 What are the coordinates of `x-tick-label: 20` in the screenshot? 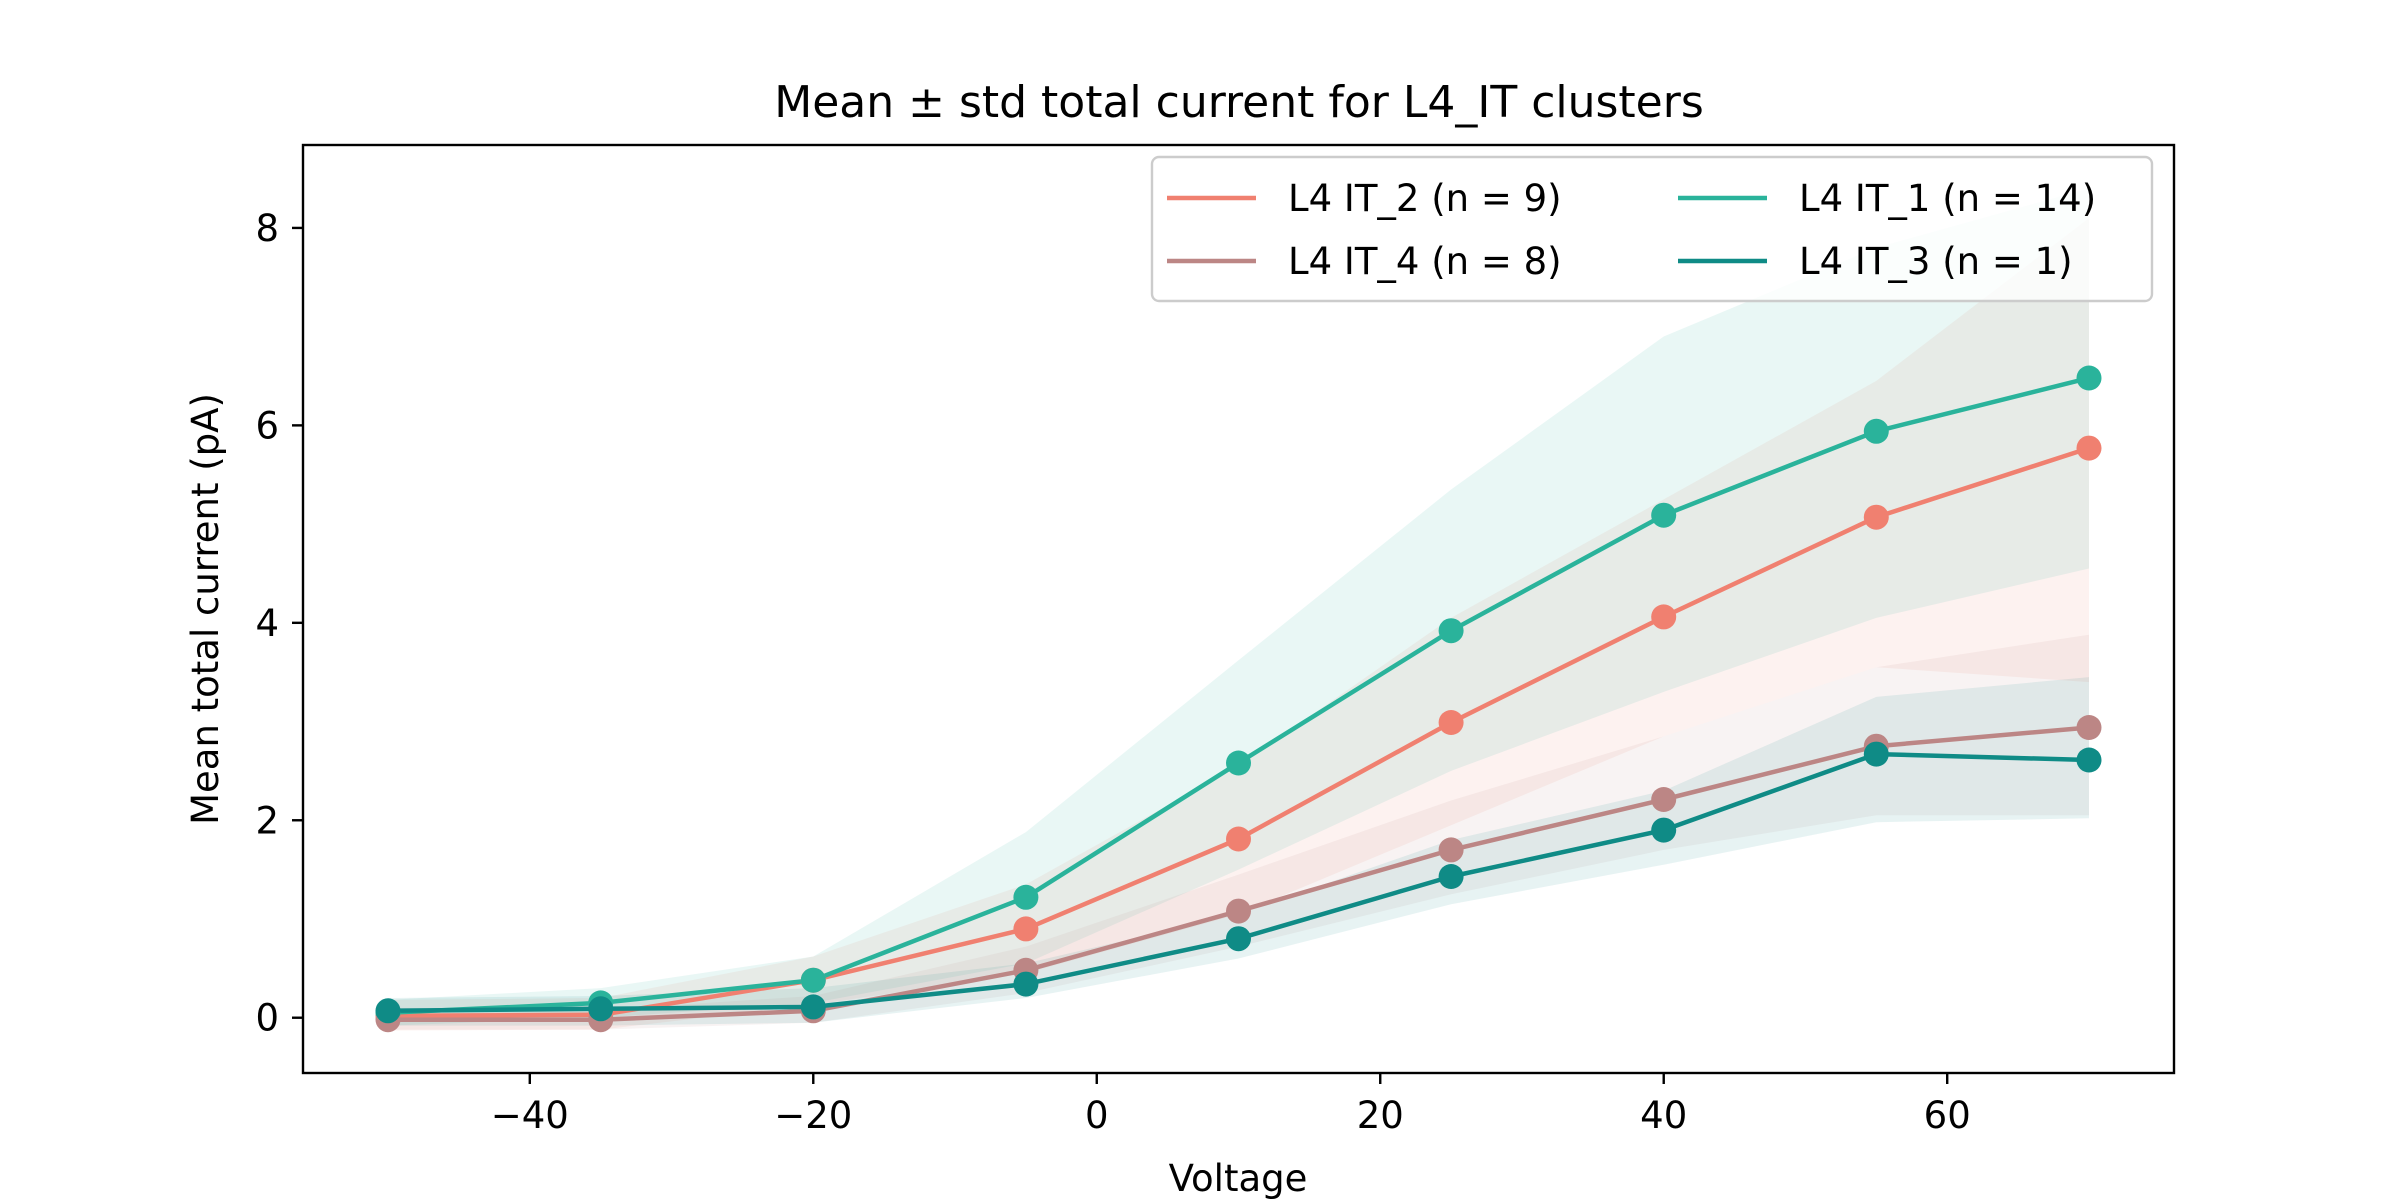 It's located at (1380, 1115).